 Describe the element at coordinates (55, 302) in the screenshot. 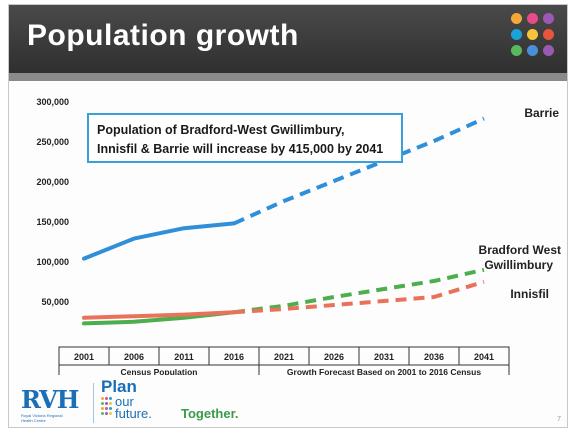

I see `y-tick-label: 50,000` at that location.